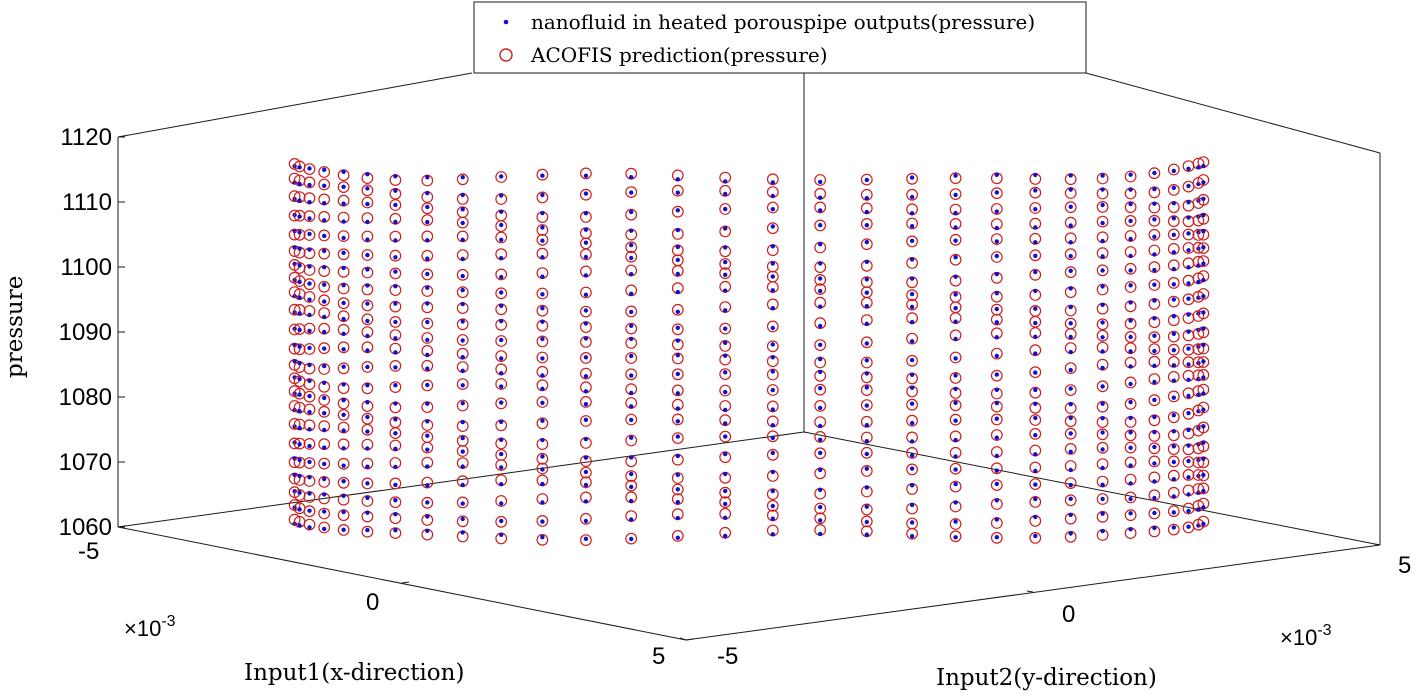 This screenshot has width=1422, height=697. Describe the element at coordinates (15, 327) in the screenshot. I see `z-axis-label: pressure` at that location.